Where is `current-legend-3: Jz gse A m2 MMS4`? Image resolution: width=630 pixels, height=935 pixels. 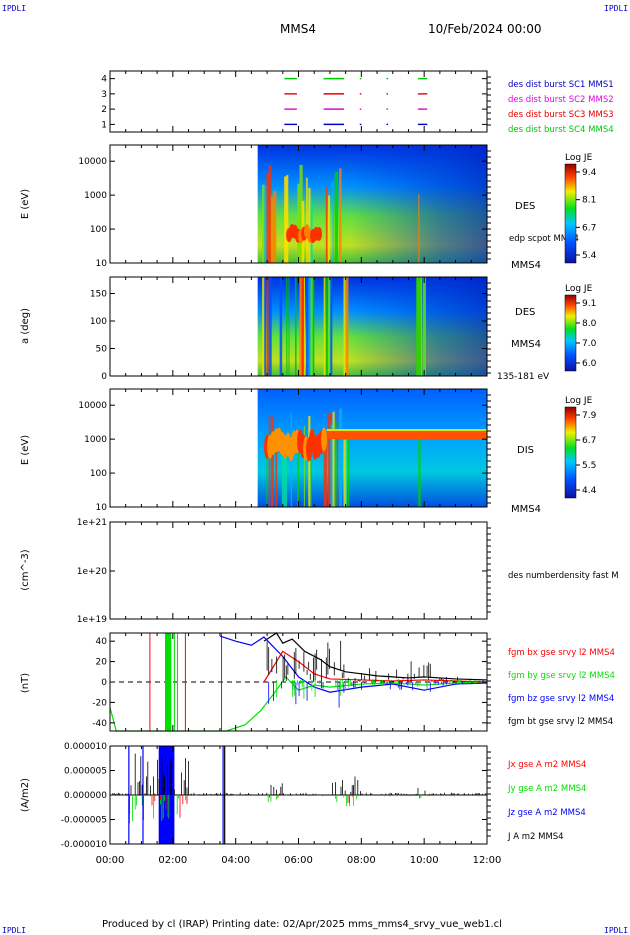
current-legend-3: Jz gse A m2 MMS4 is located at coordinates (546, 813).